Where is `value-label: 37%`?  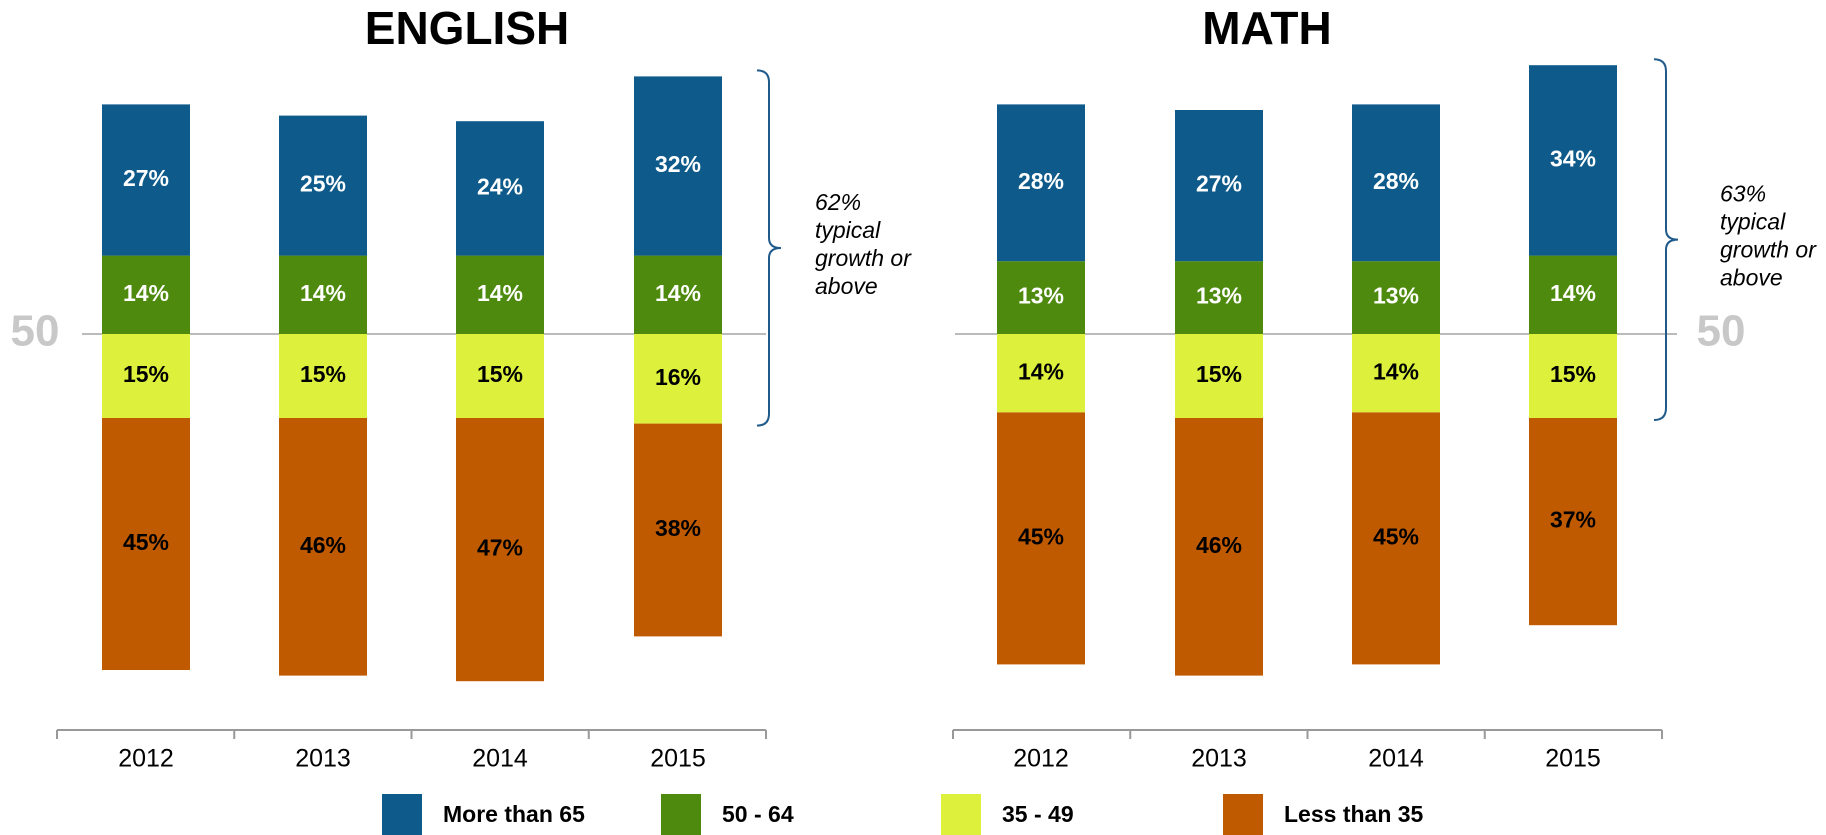
value-label: 37% is located at coordinates (1573, 520).